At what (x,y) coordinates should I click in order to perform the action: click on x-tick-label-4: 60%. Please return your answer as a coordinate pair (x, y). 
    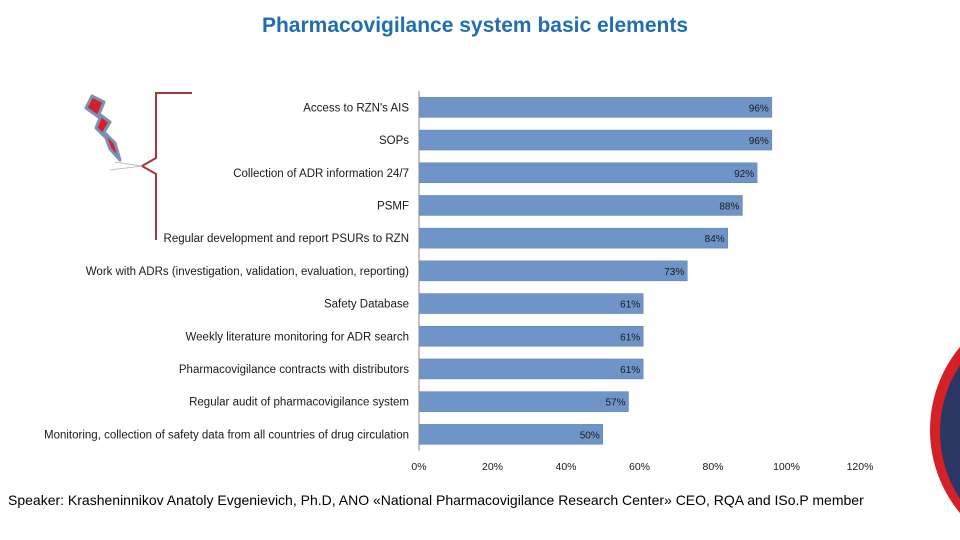
    Looking at the image, I should click on (639, 467).